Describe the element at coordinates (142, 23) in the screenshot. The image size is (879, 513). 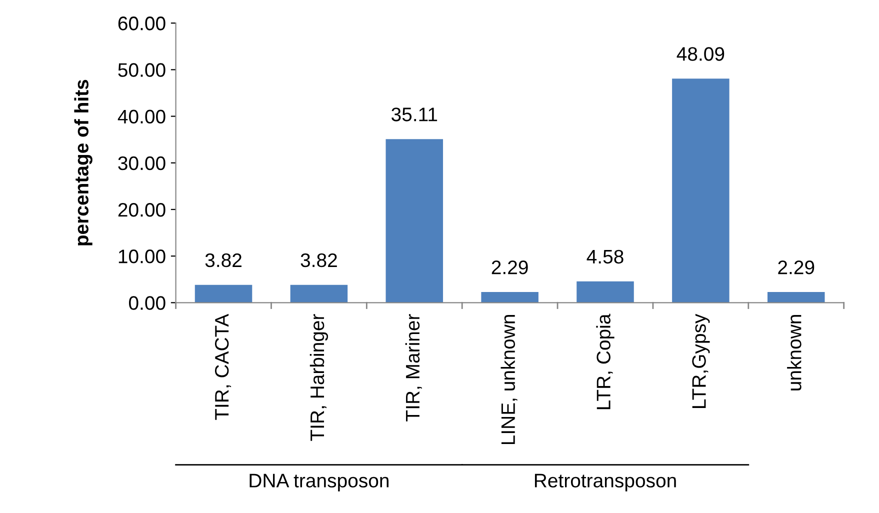
I see `y-tick-label: 60.00` at that location.